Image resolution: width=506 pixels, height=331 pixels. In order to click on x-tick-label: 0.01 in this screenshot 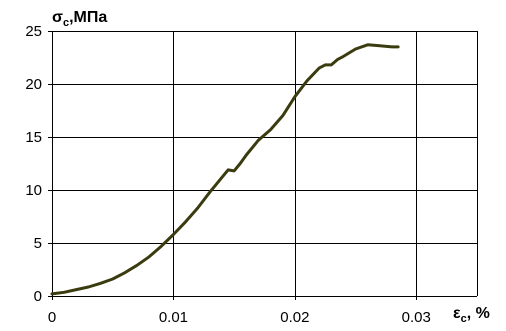, I will do `click(173, 317)`.